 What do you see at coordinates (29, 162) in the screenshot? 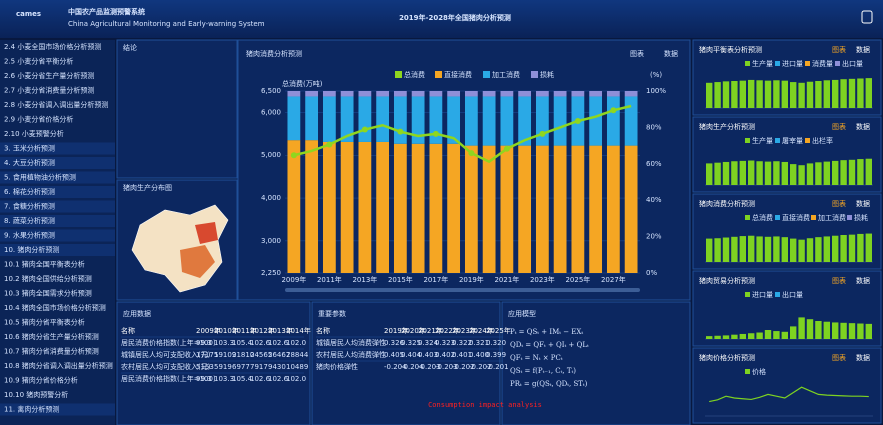
I see `menu-item: 4. 大豆分析预测` at bounding box center [29, 162].